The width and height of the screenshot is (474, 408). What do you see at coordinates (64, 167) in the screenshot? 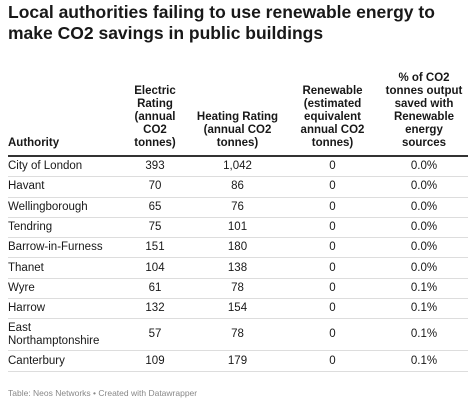
I see `cell-authority: City of London` at bounding box center [64, 167].